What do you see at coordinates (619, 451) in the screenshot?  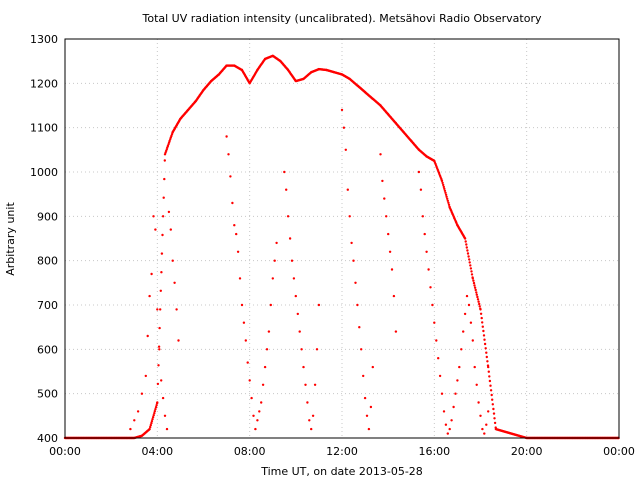 I see `x-tick-label: 00:00` at bounding box center [619, 451].